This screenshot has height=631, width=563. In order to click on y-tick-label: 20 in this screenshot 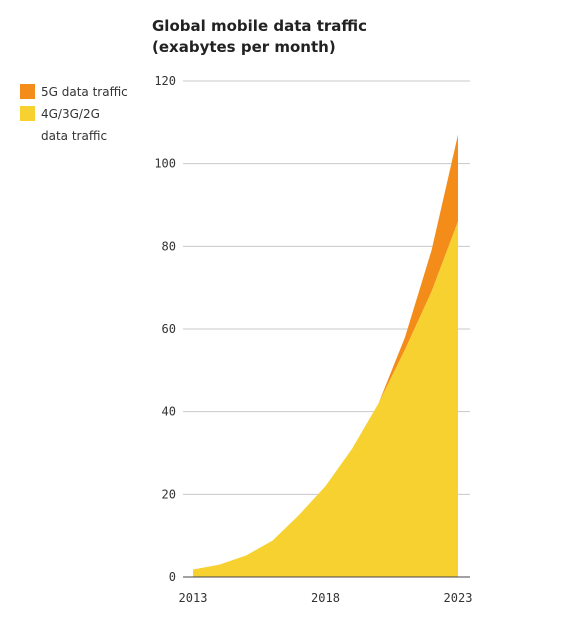, I will do `click(169, 494)`.